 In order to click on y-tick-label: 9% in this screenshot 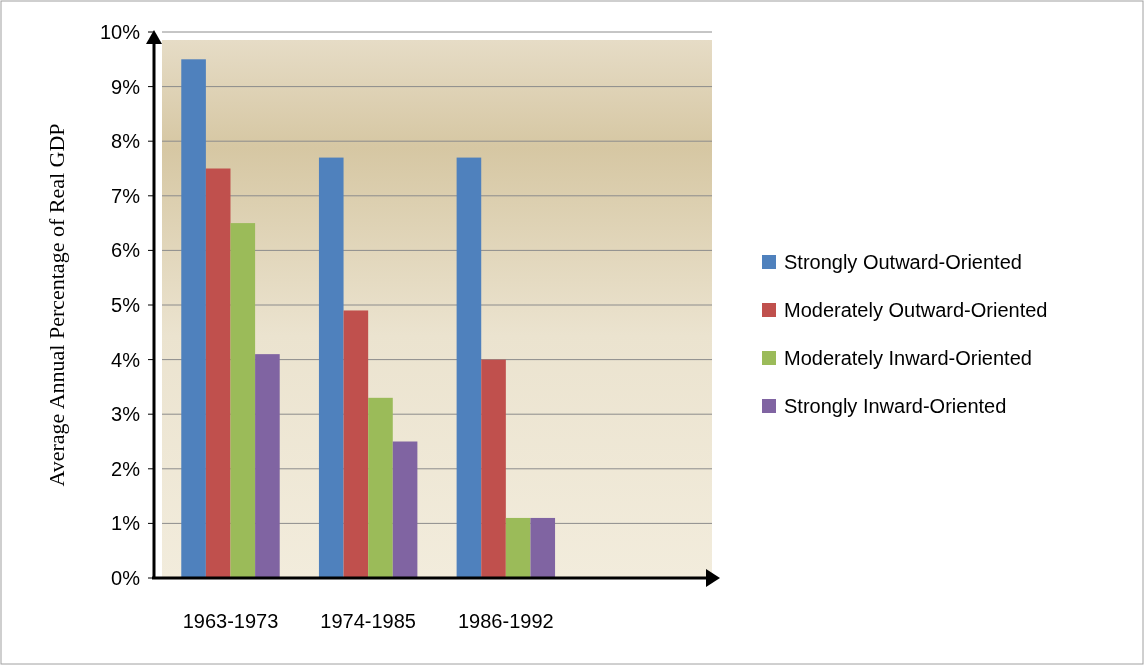, I will do `click(126, 86)`.